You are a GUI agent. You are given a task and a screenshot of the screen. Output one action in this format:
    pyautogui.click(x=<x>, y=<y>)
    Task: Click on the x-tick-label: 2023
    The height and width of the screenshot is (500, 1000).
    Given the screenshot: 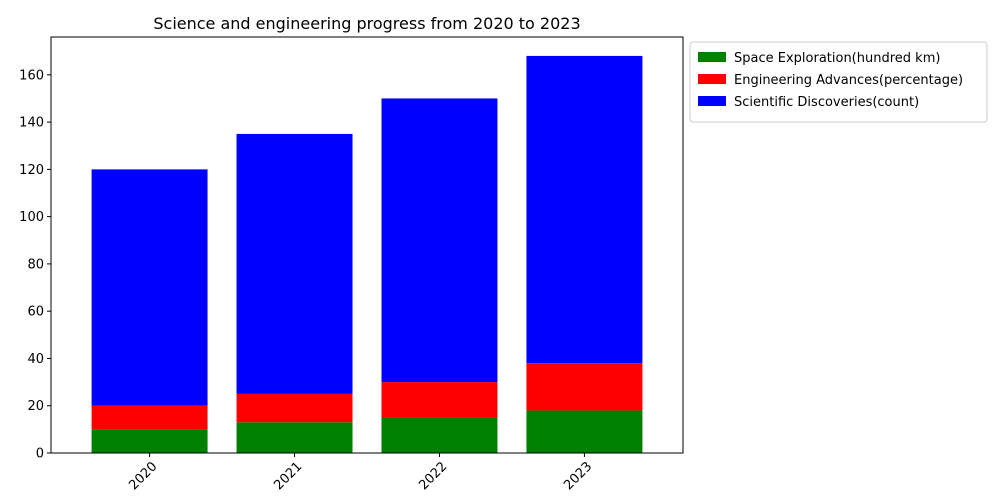 What is the action you would take?
    pyautogui.click(x=578, y=476)
    